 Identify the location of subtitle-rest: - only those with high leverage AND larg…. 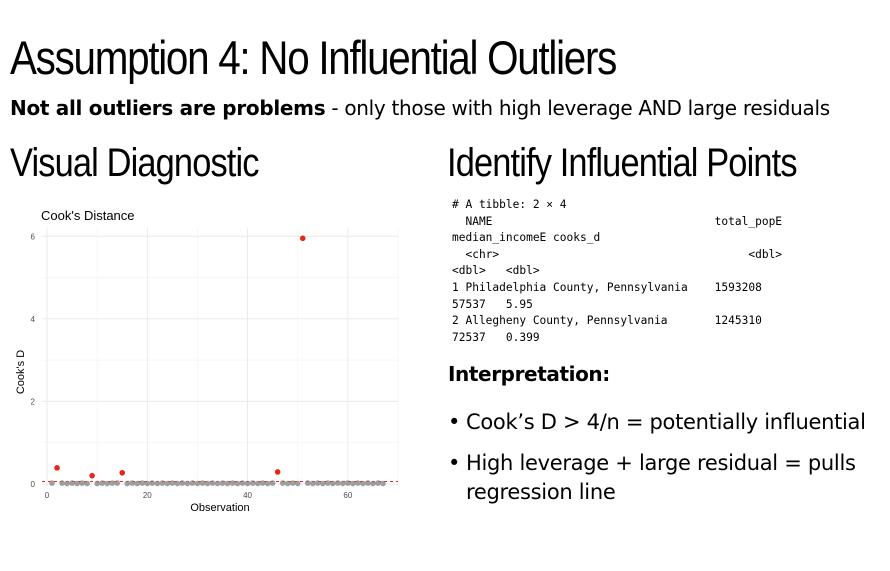
(577, 108).